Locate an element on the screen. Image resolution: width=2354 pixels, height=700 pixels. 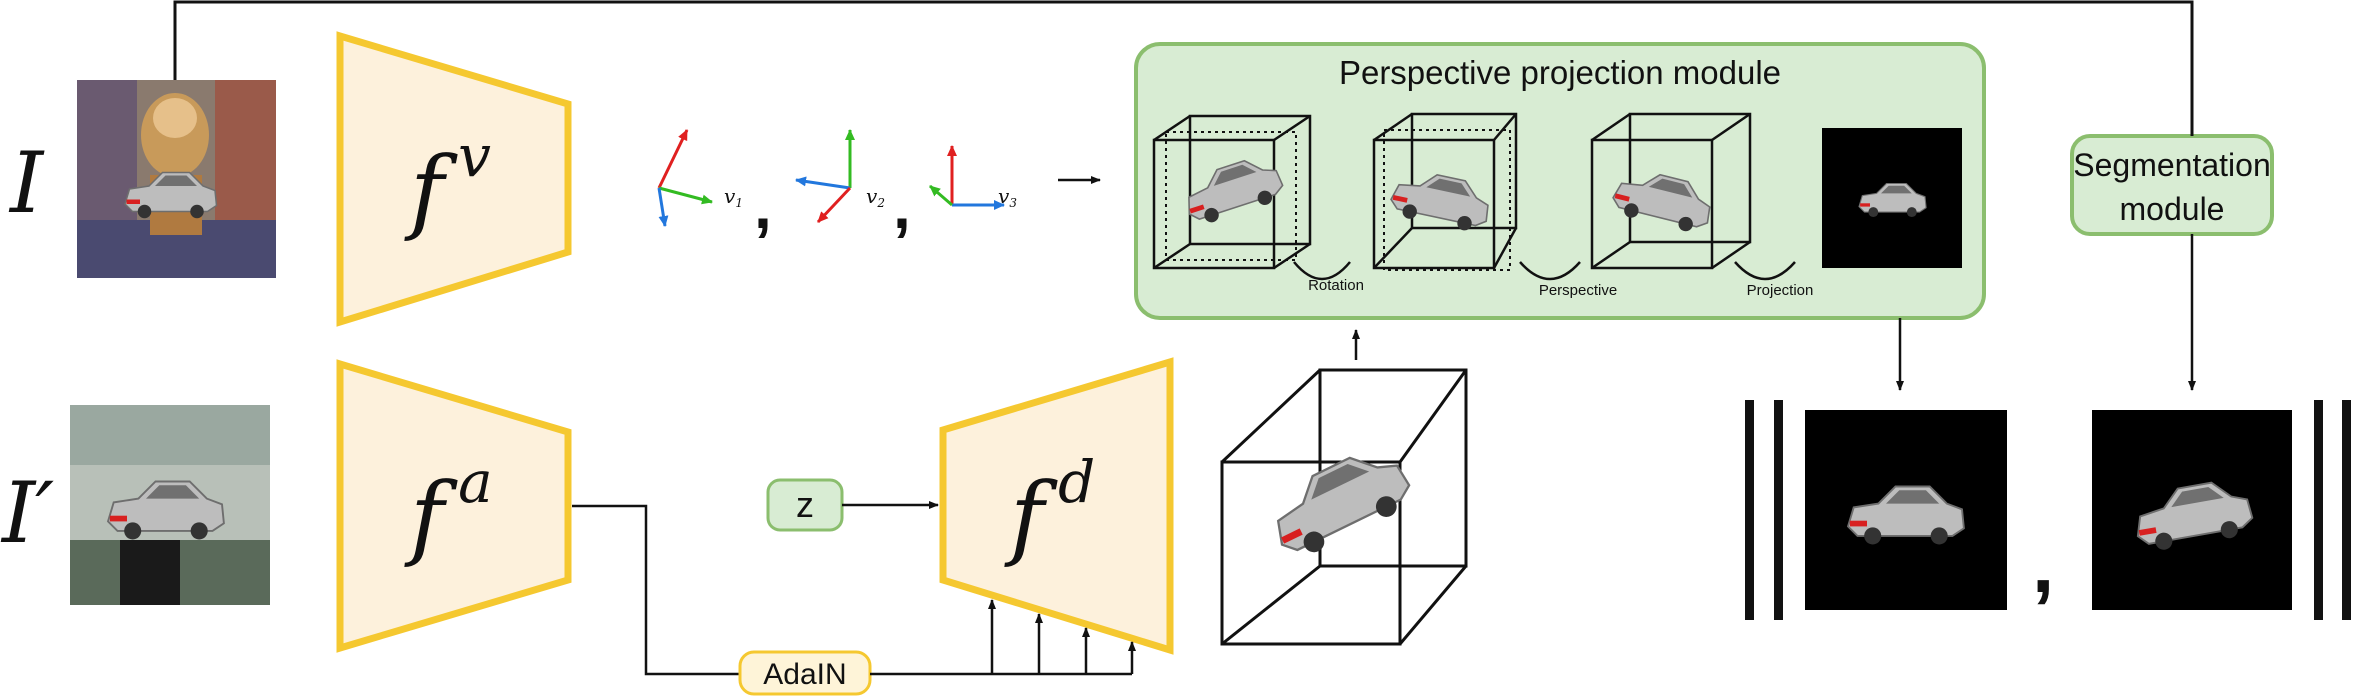
segmentation-mask is located at coordinates (2192, 510).